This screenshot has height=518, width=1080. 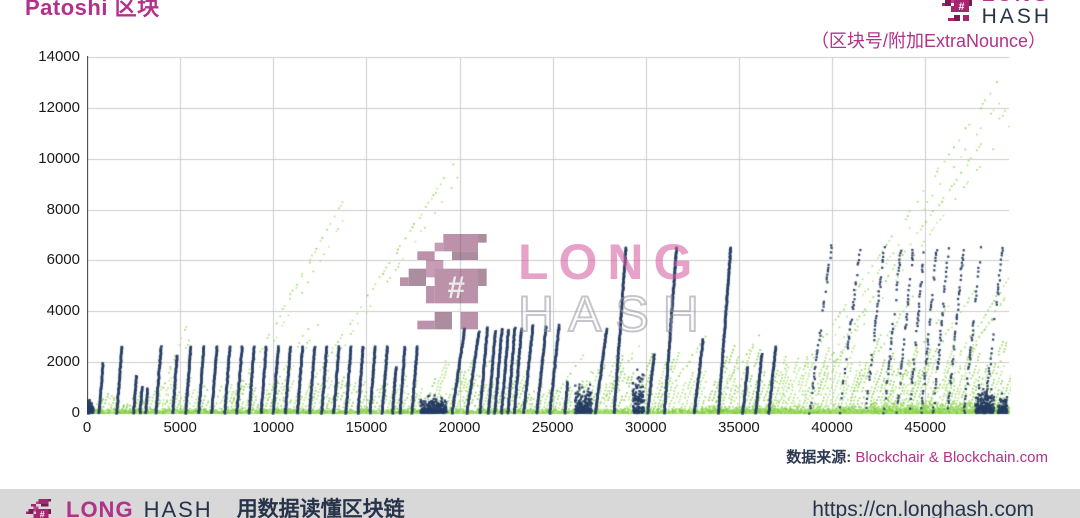 What do you see at coordinates (832, 427) in the screenshot?
I see `x-tick-label: 40000` at bounding box center [832, 427].